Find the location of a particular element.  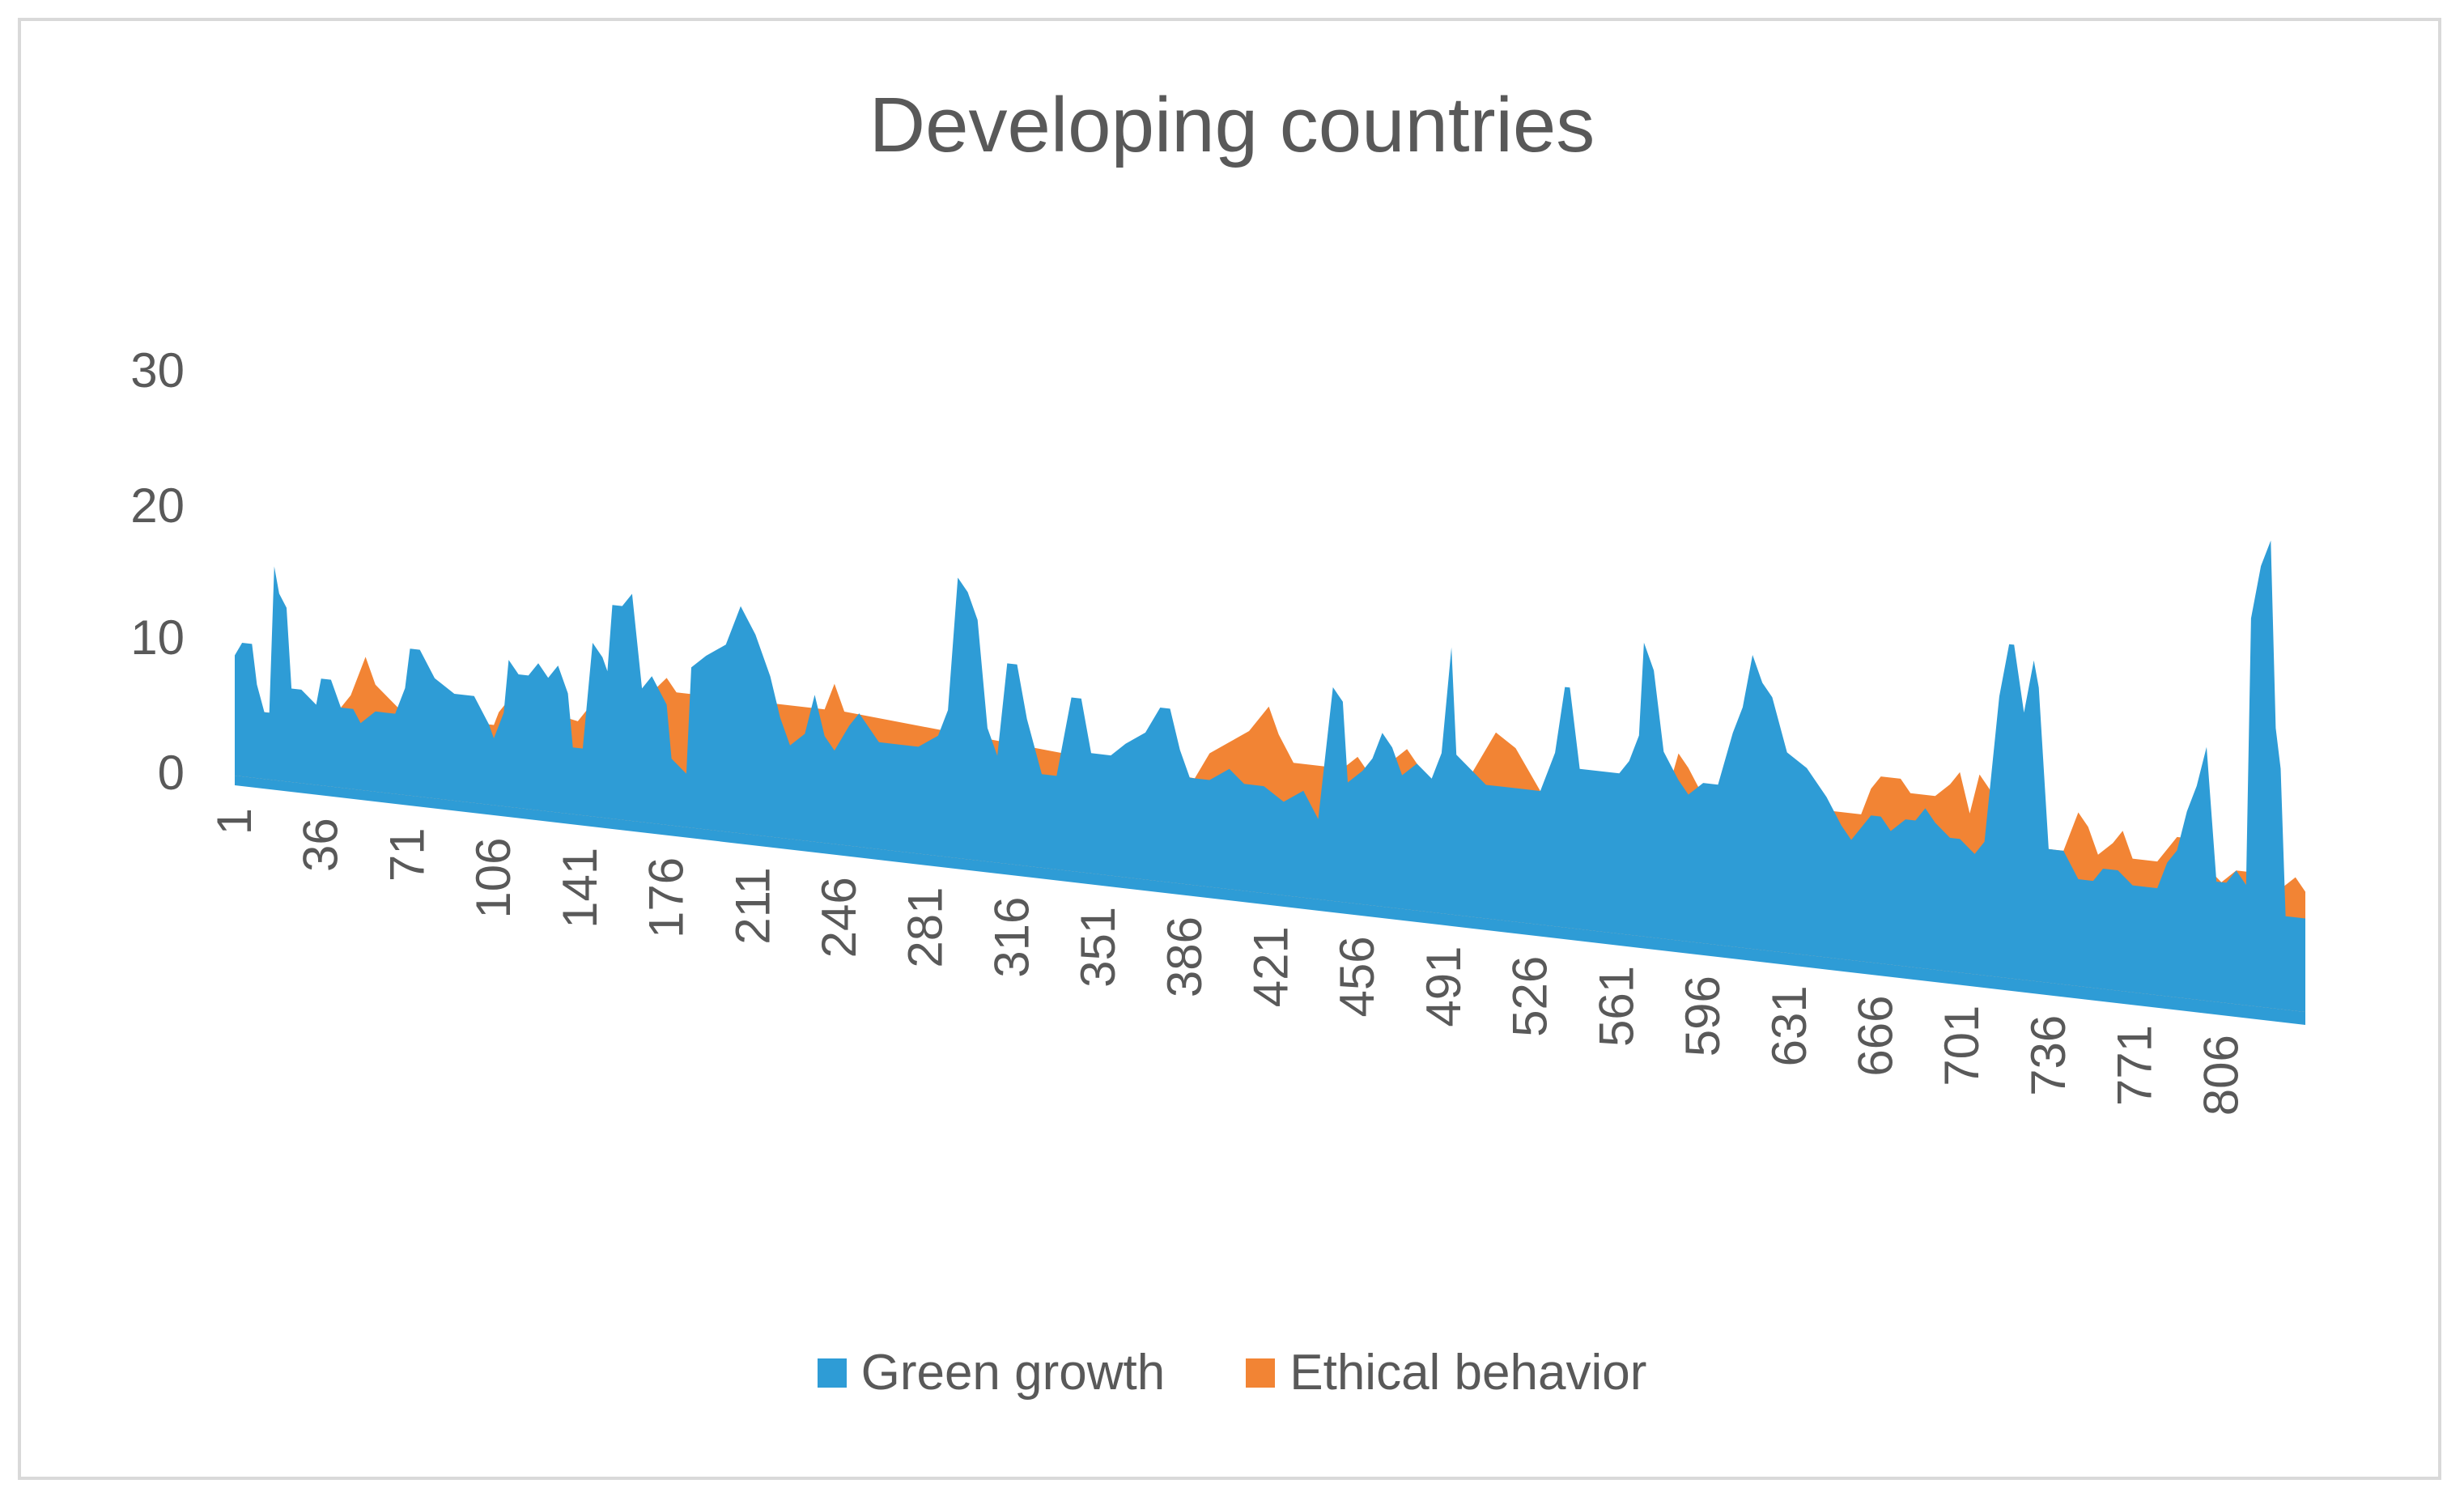

x-tick-label: 281 is located at coordinates (926, 926).